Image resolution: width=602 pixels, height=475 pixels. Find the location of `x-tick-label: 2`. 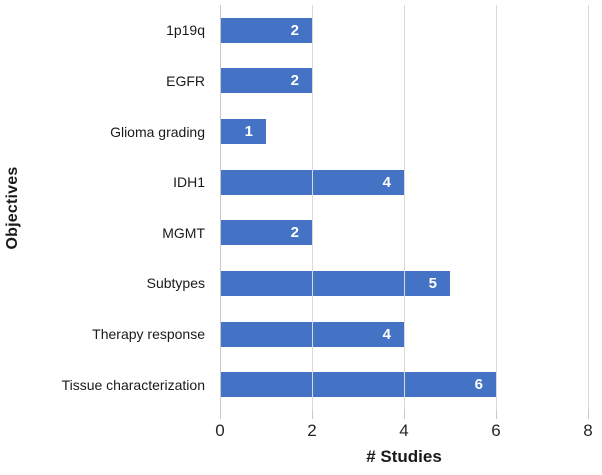

x-tick-label: 2 is located at coordinates (312, 430).